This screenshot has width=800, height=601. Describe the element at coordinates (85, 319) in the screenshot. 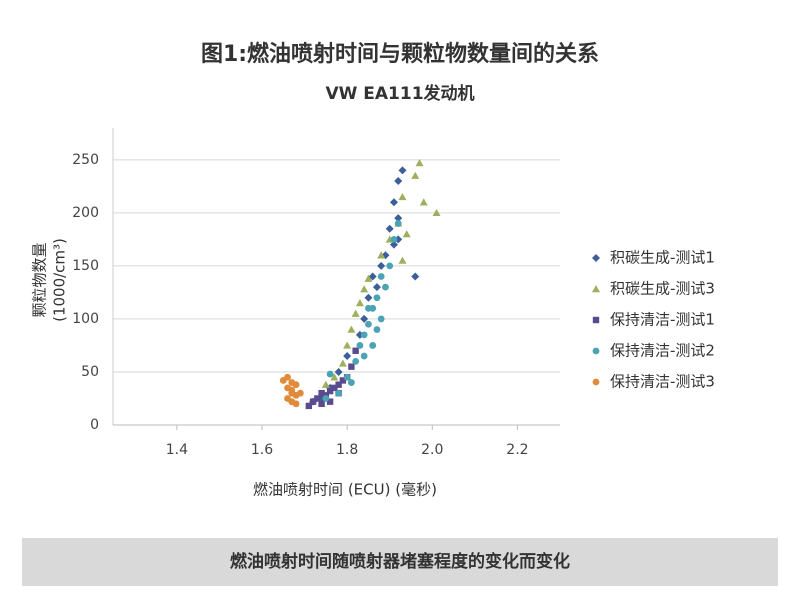

I see `y-tick-label: 100` at that location.